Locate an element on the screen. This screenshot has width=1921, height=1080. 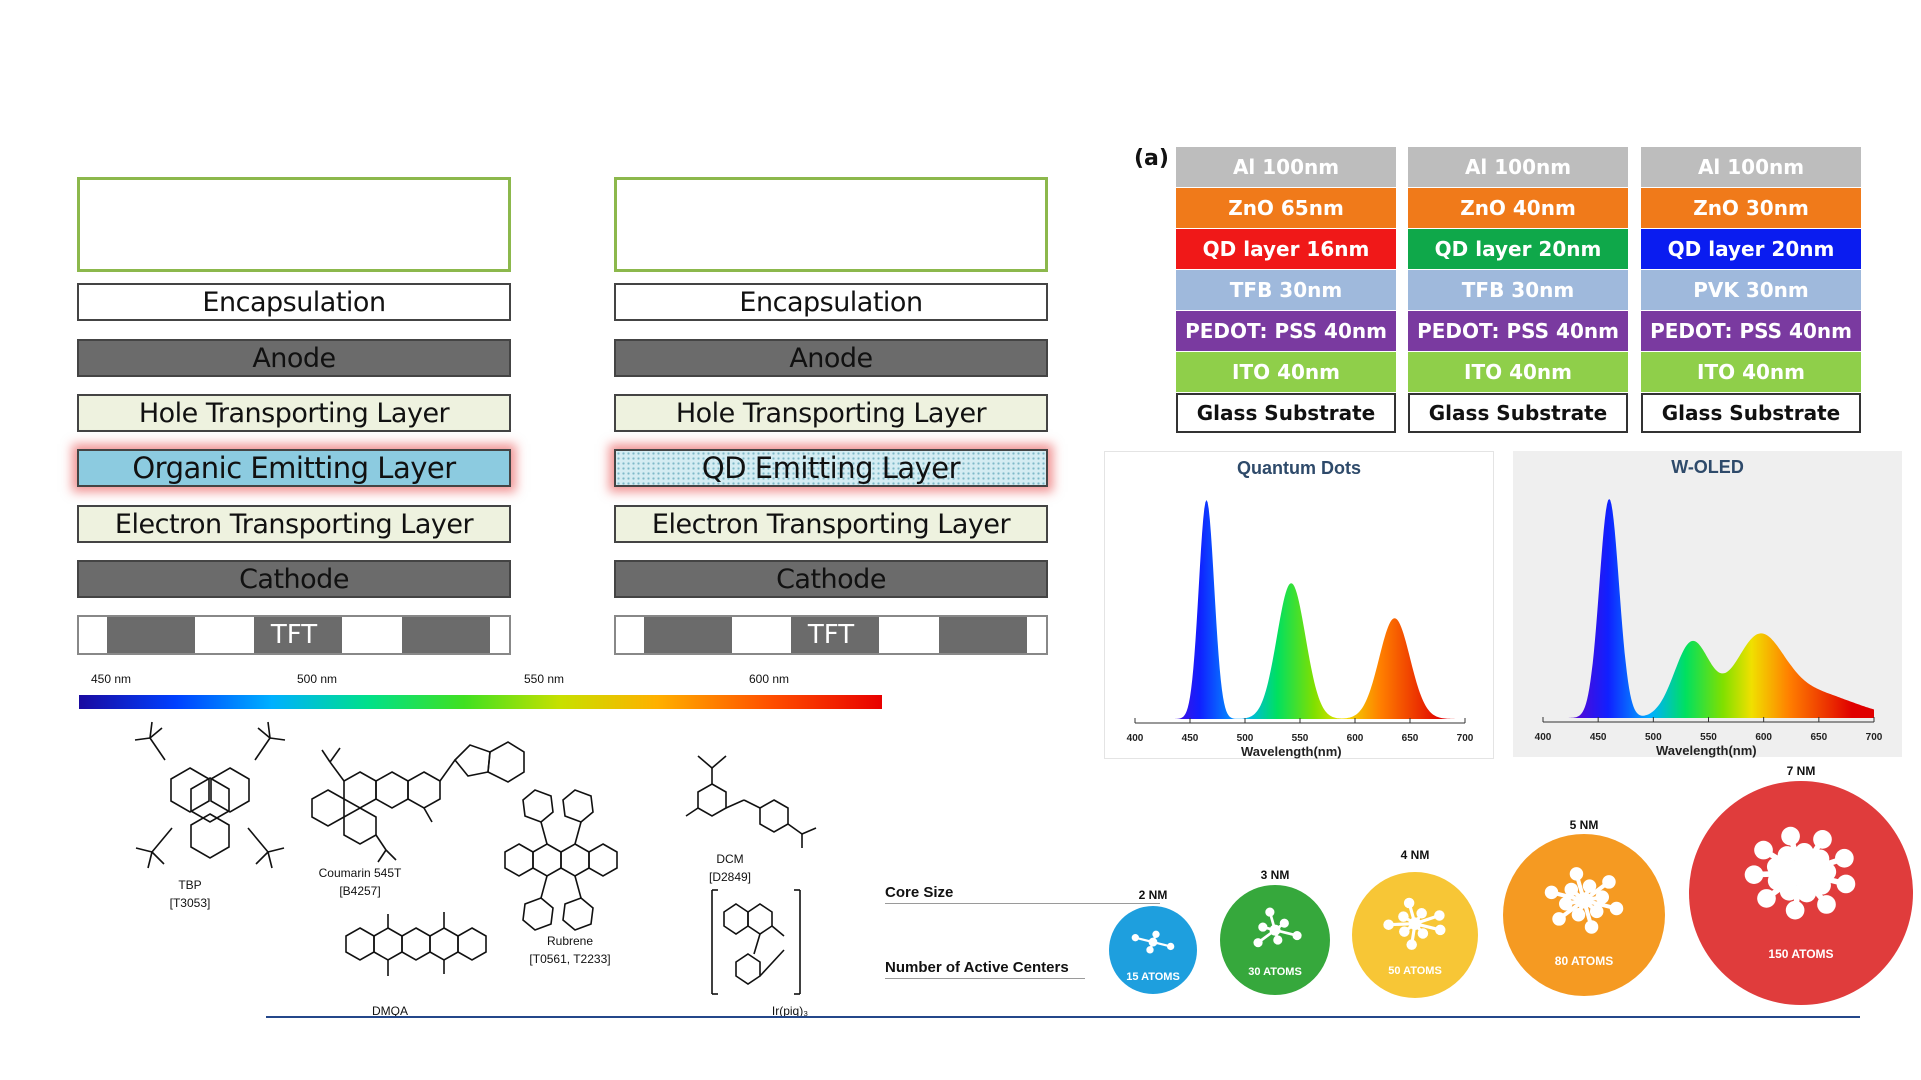
device-layer: ZnO 30nm is located at coordinates (1751, 208).